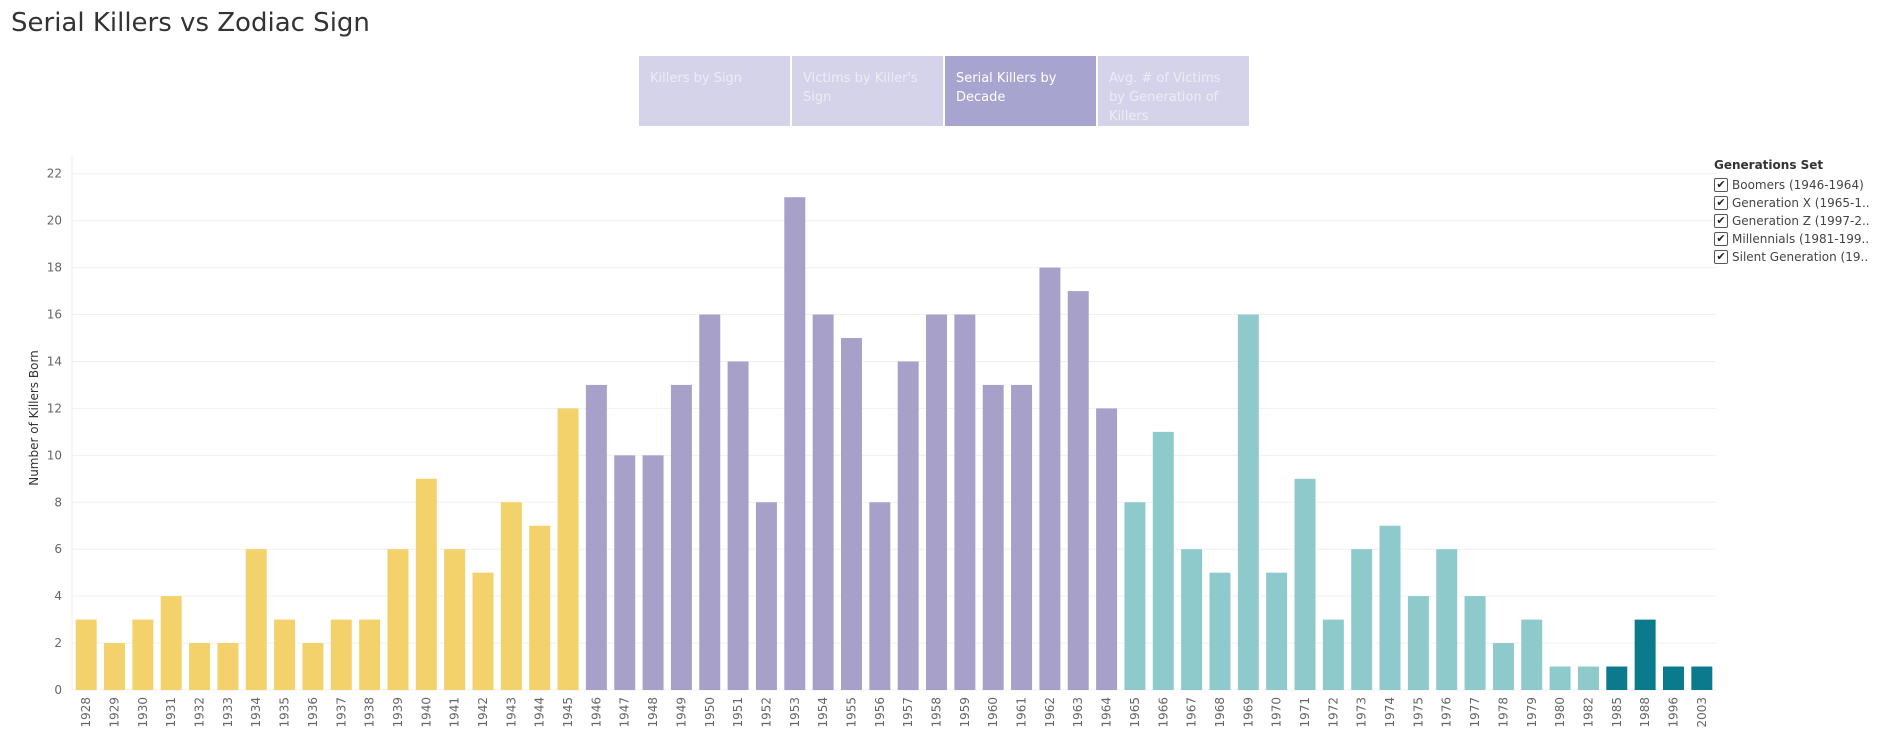 The width and height of the screenshot is (1881, 739). I want to click on bar-1938, so click(370, 654).